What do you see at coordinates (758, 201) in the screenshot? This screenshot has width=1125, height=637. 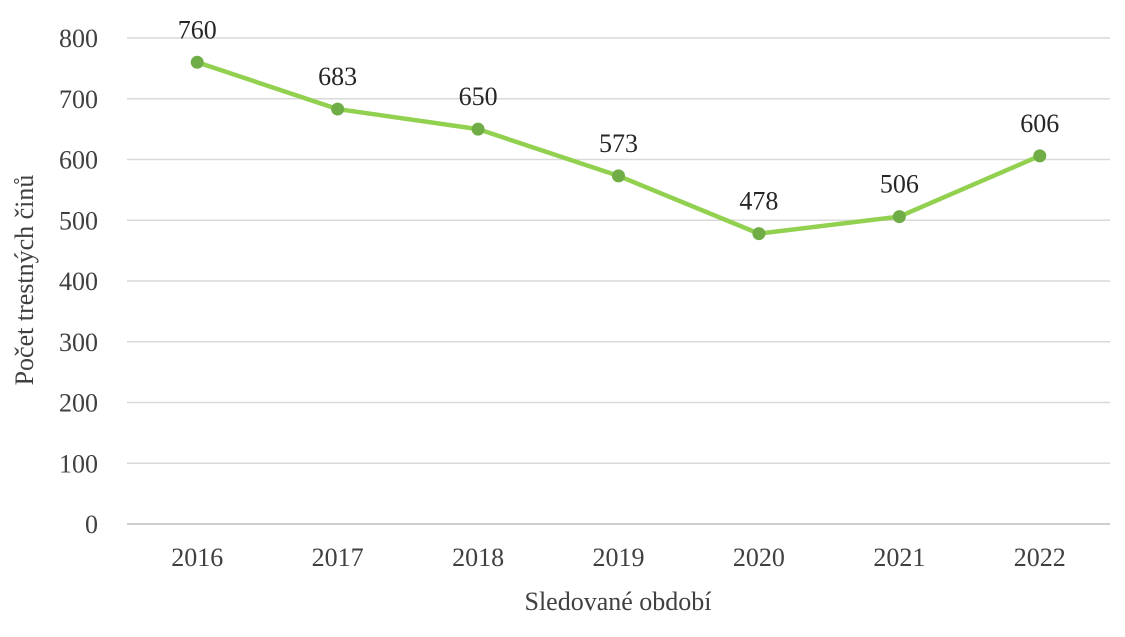 I see `data-label: 478` at bounding box center [758, 201].